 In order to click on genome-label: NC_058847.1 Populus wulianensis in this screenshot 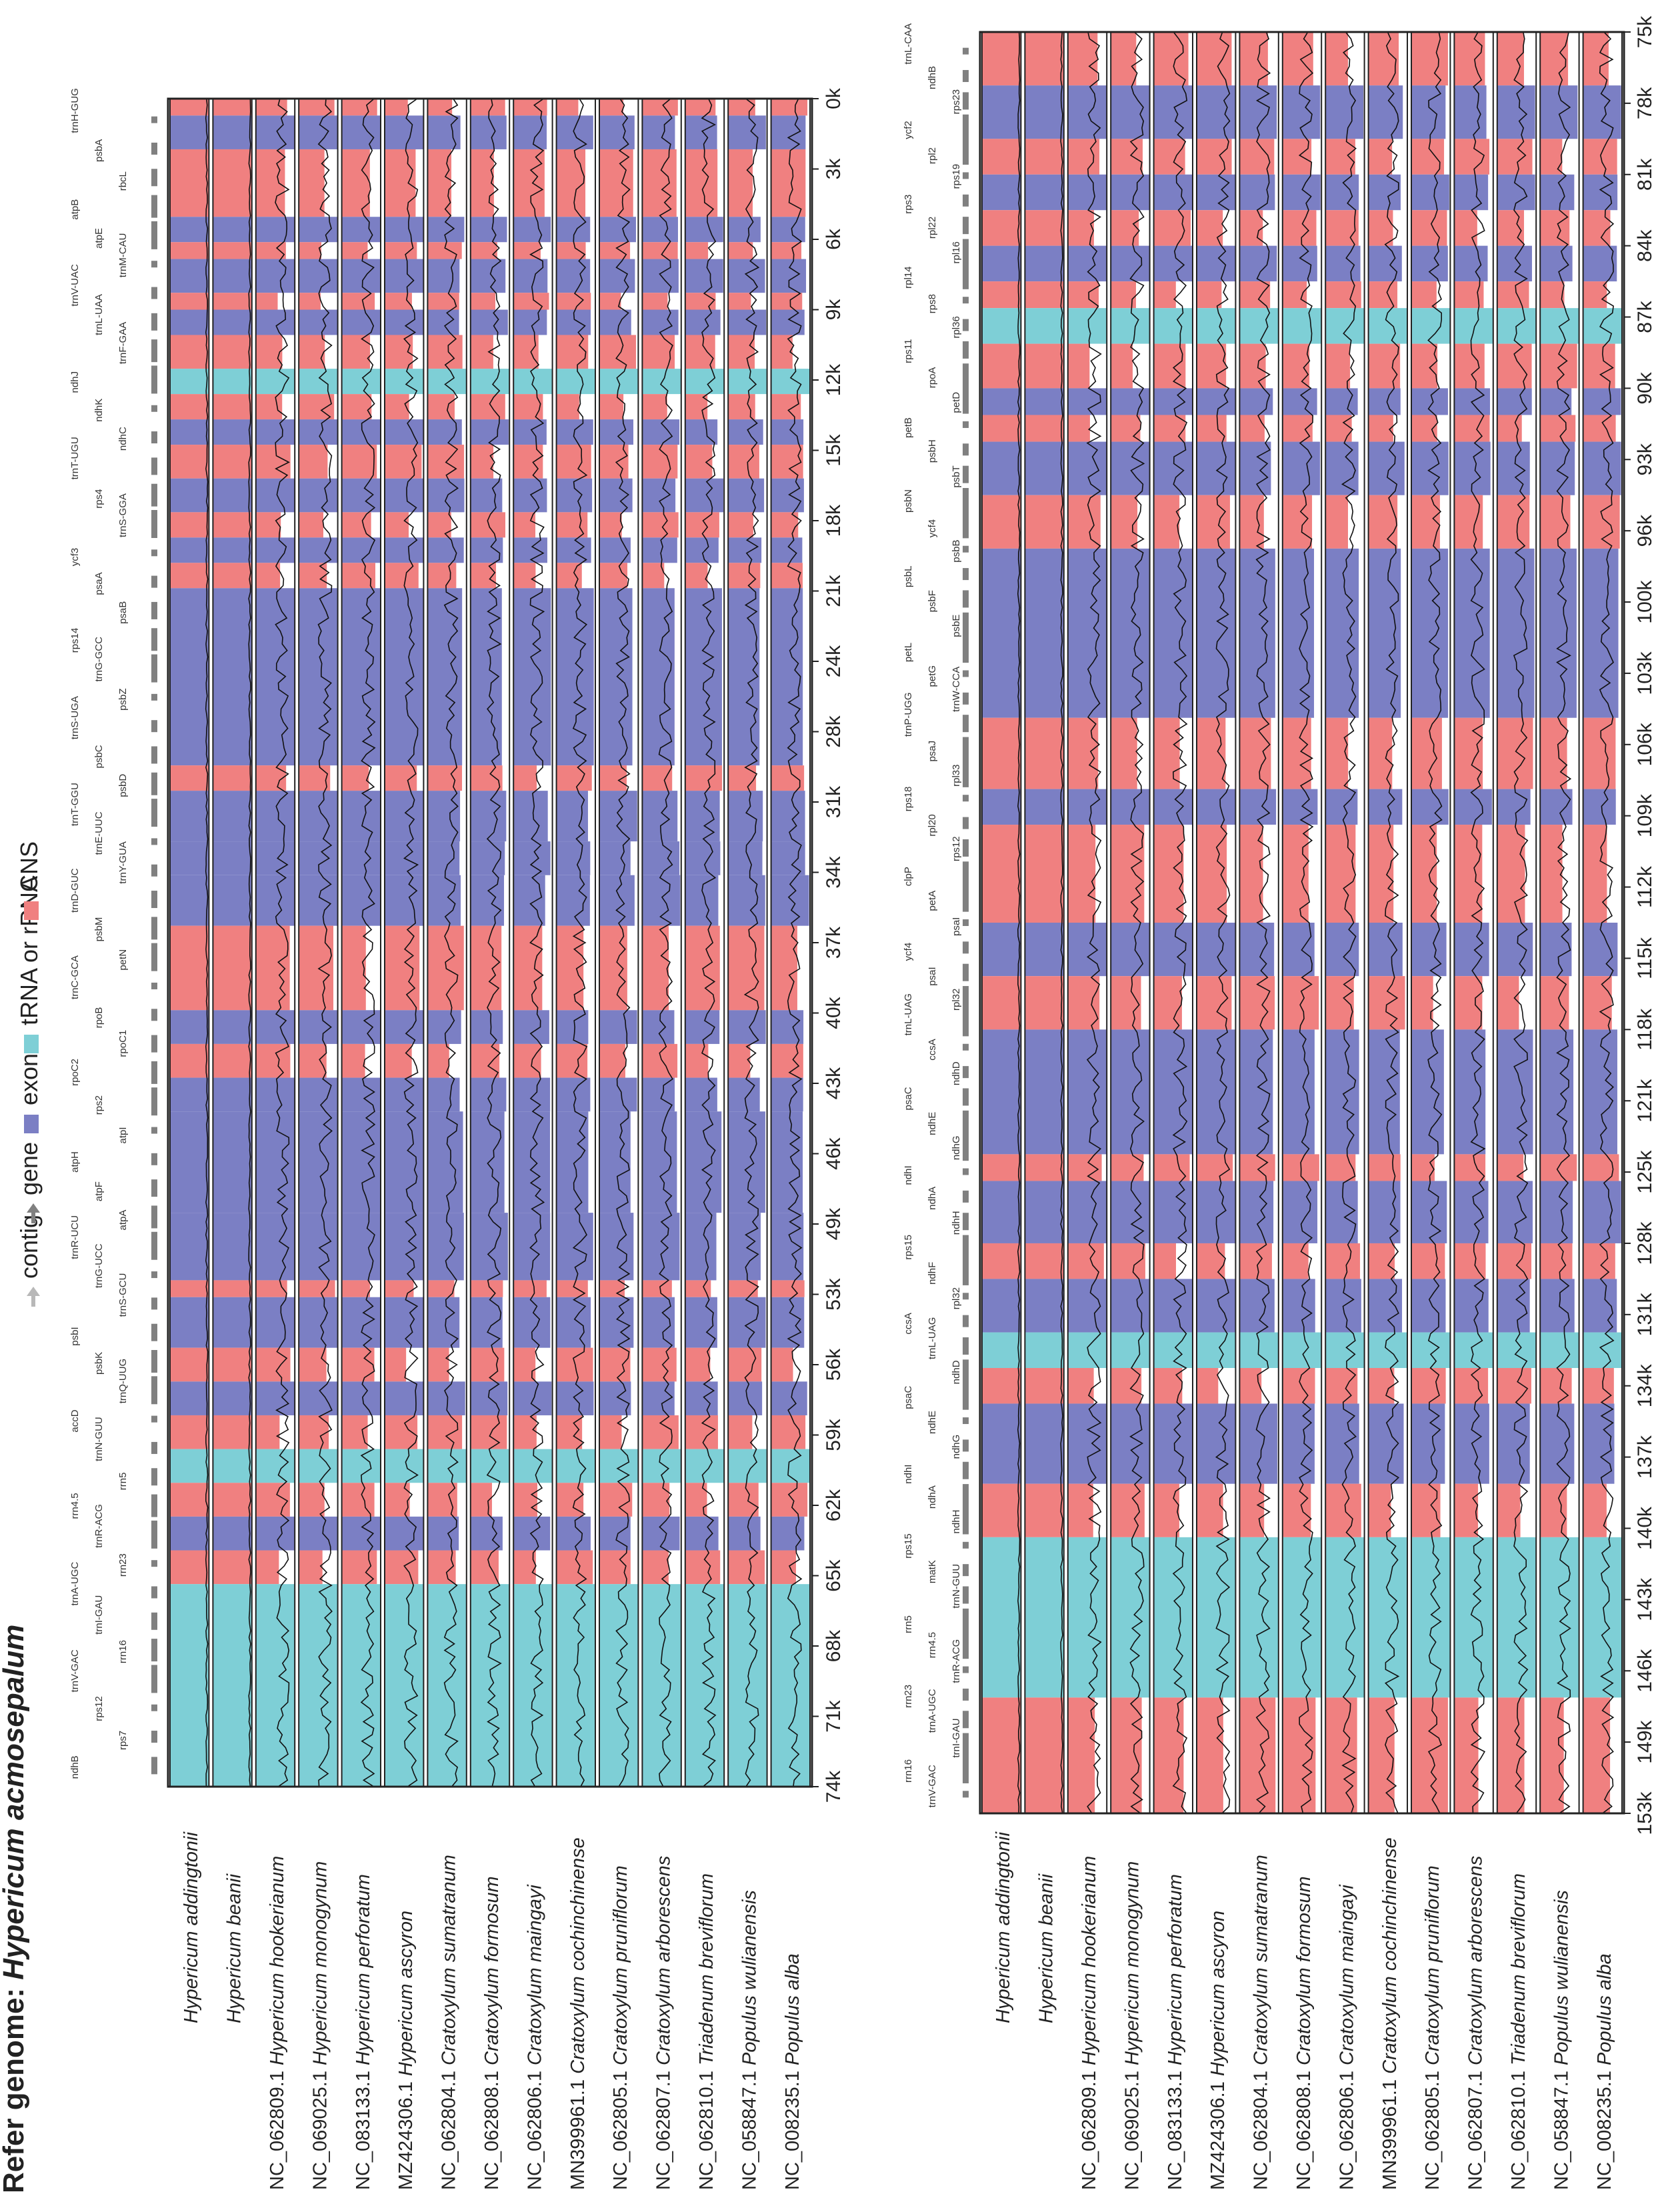, I will do `click(749, 2040)`.